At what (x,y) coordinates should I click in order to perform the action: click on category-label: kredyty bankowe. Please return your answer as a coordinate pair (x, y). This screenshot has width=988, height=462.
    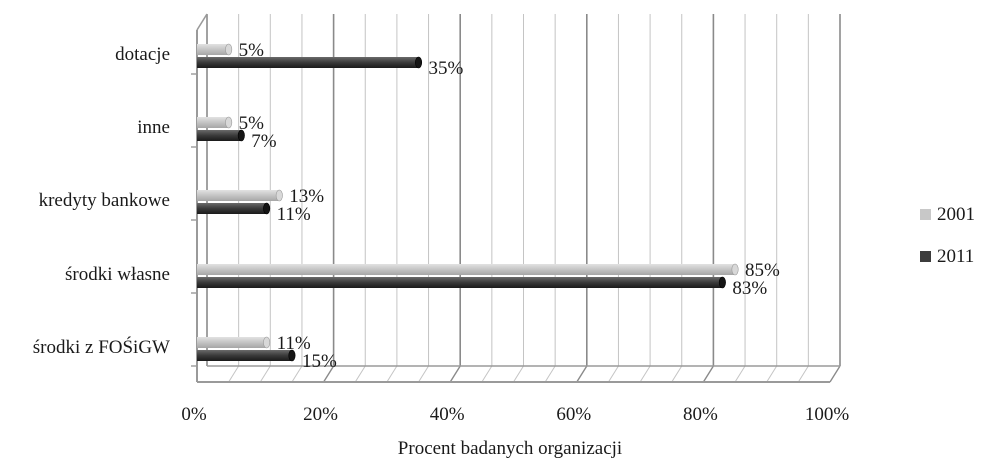
    Looking at the image, I should click on (104, 200).